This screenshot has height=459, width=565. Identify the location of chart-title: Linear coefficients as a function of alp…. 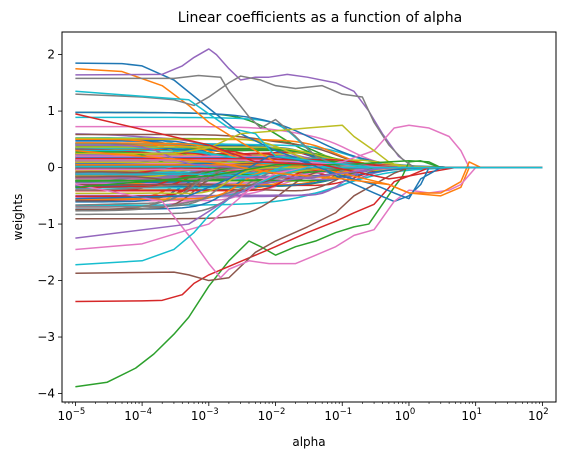
(320, 18).